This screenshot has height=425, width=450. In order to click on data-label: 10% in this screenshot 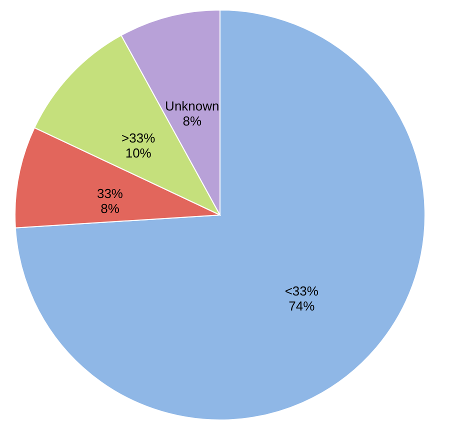, I will do `click(138, 152)`.